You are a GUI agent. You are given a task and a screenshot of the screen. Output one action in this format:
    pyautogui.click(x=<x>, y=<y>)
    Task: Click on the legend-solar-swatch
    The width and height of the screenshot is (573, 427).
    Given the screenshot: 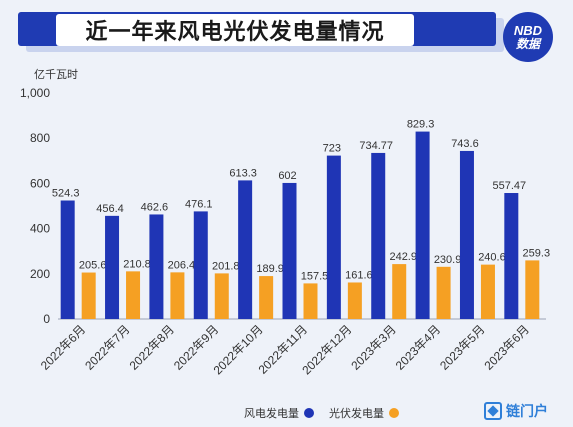 What is the action you would take?
    pyautogui.click(x=394, y=413)
    